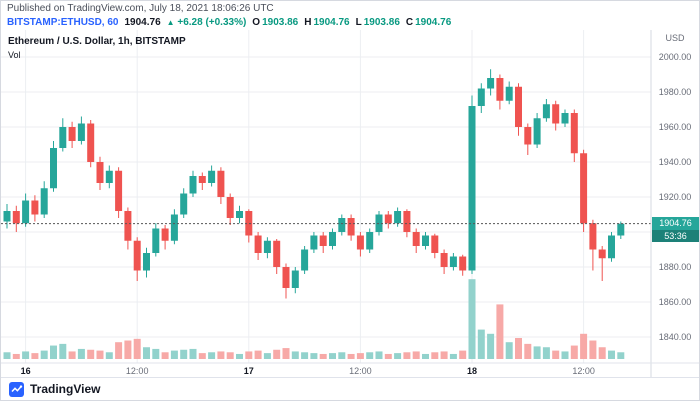 This screenshot has height=401, width=700. What do you see at coordinates (14, 55) in the screenshot?
I see `volume-indicator-label: Vol` at bounding box center [14, 55].